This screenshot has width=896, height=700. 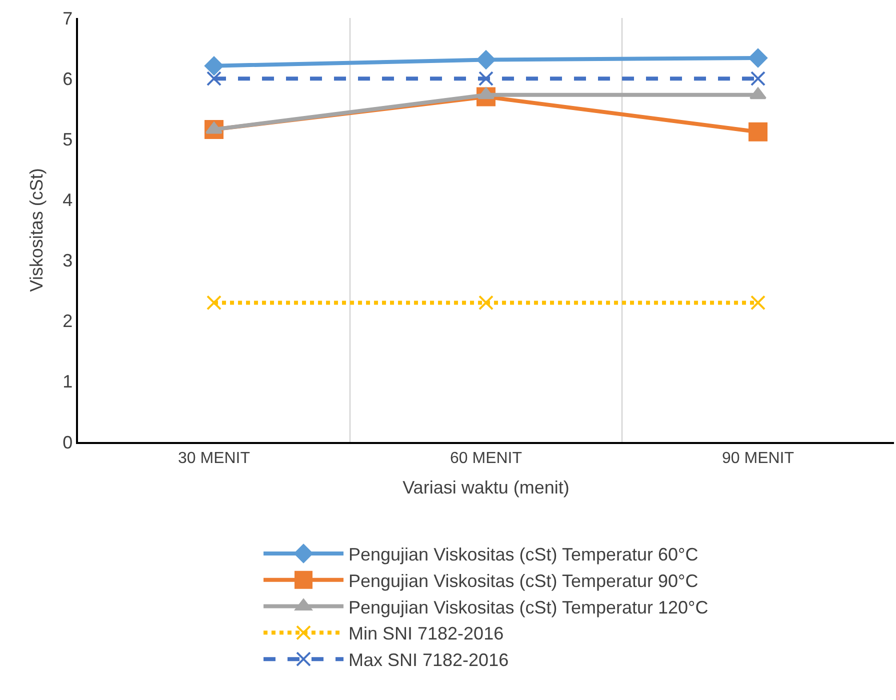 What do you see at coordinates (67, 442) in the screenshot?
I see `y-tick-label: 0` at bounding box center [67, 442].